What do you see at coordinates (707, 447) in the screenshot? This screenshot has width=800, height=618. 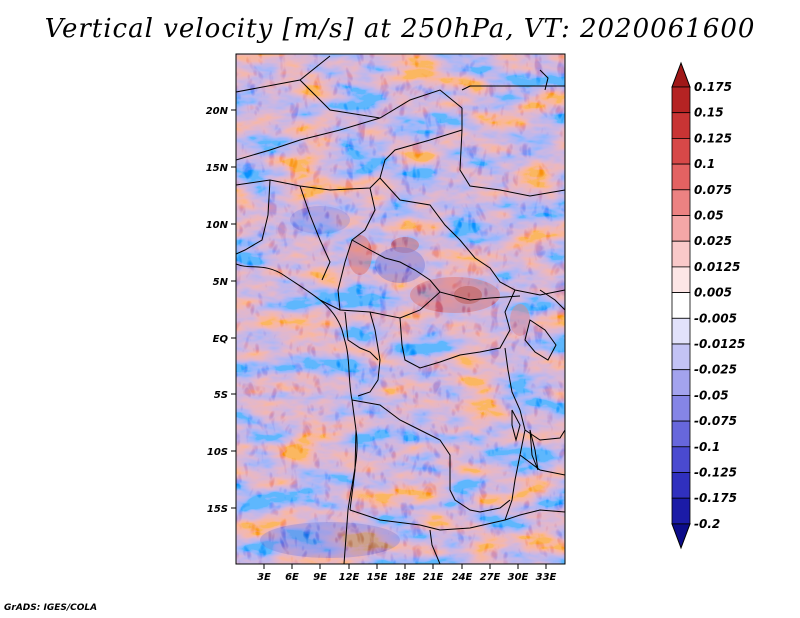 I see `colorbar-label: -0.1` at bounding box center [707, 447].